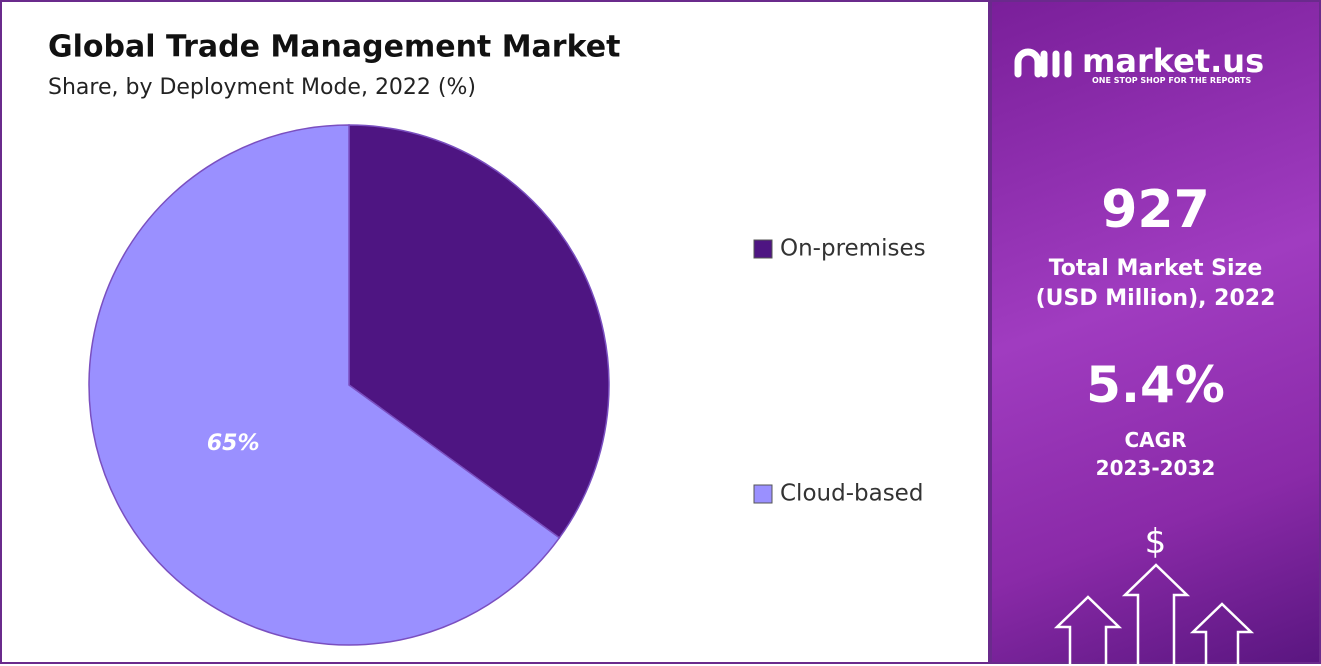 The image size is (1321, 666). What do you see at coordinates (1155, 542) in the screenshot?
I see `dollar-icon: $` at bounding box center [1155, 542].